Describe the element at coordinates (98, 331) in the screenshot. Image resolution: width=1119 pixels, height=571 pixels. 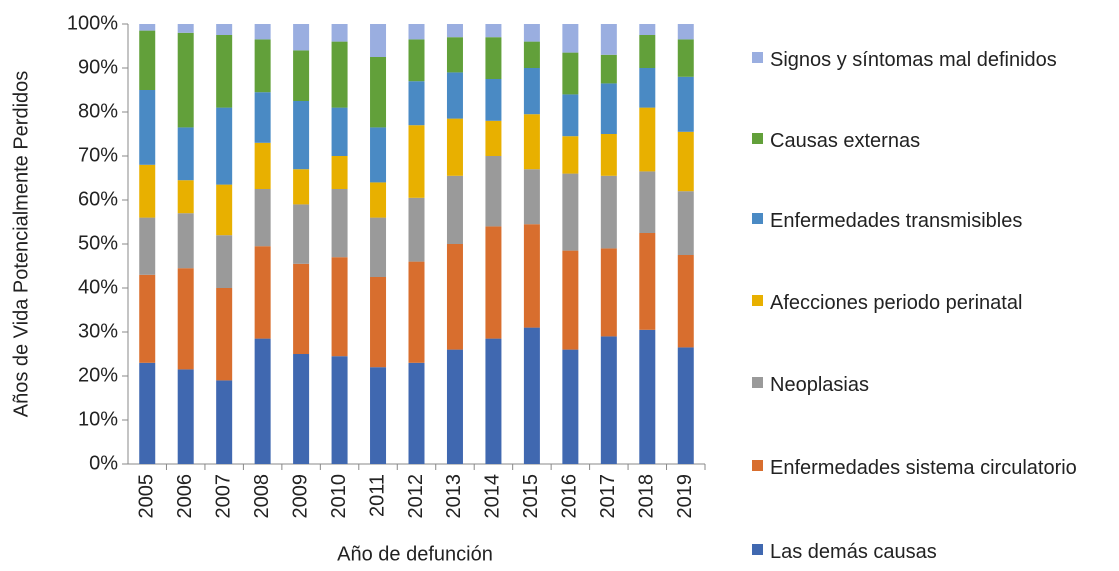
I see `y-tick-label: 30%` at that location.